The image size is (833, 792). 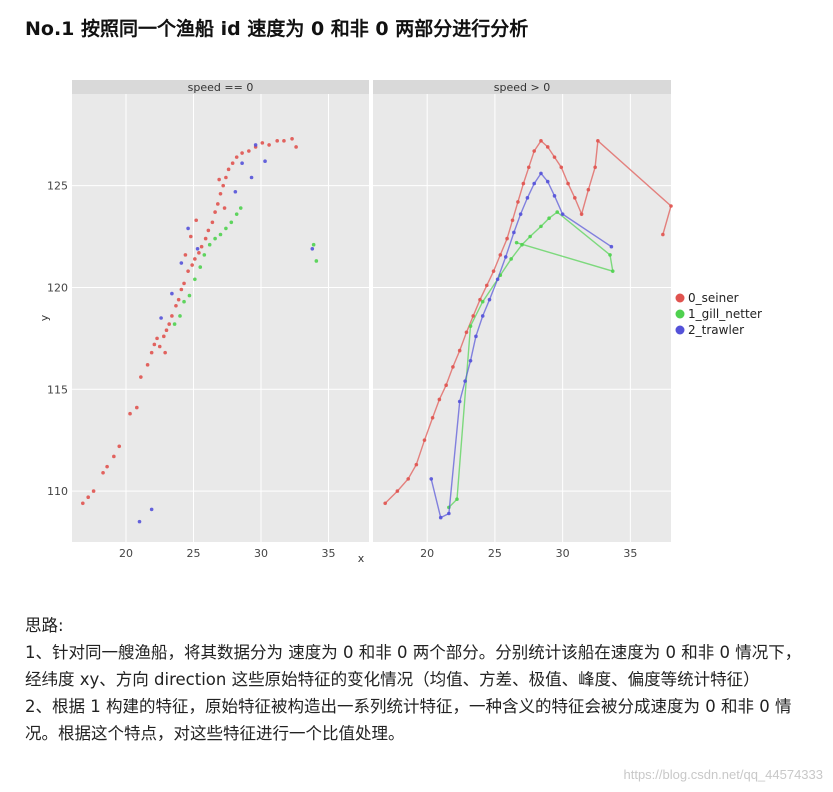 What do you see at coordinates (57, 491) in the screenshot?
I see `y-tick-label: 110` at bounding box center [57, 491].